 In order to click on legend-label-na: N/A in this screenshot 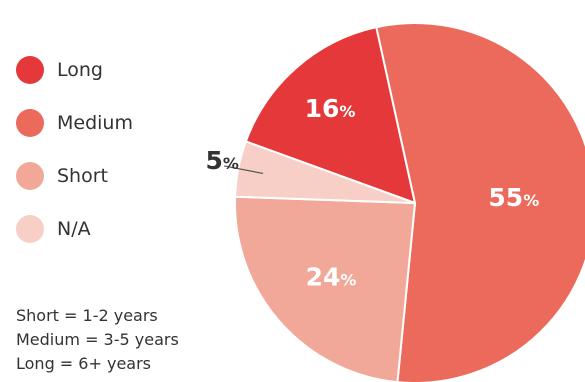, I will do `click(74, 228)`.